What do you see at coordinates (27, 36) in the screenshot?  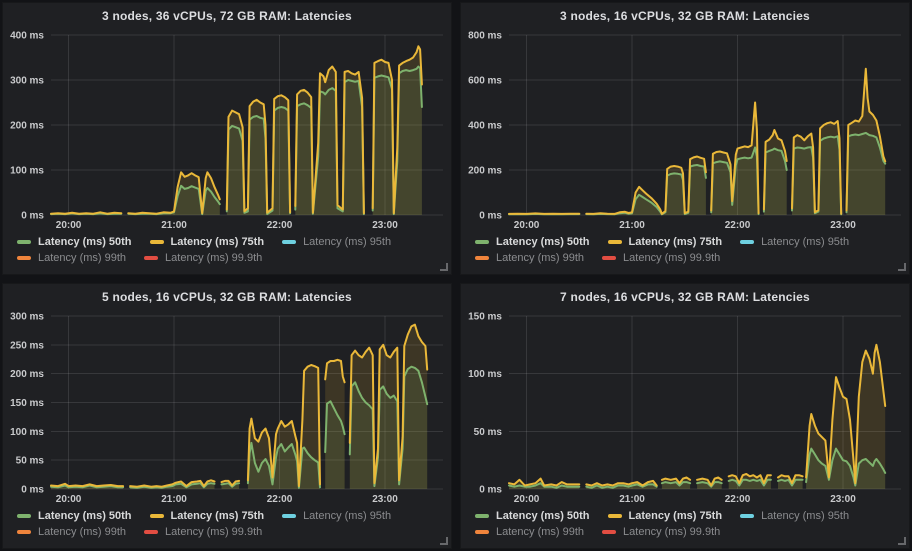 I see `svg-text: 400 ms` at bounding box center [27, 36].